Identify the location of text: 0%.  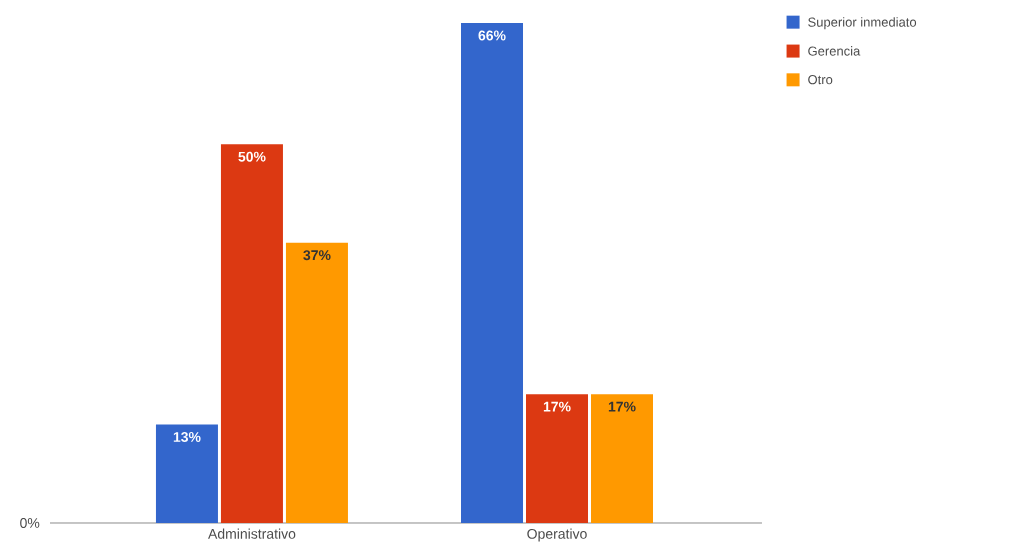
(30, 523).